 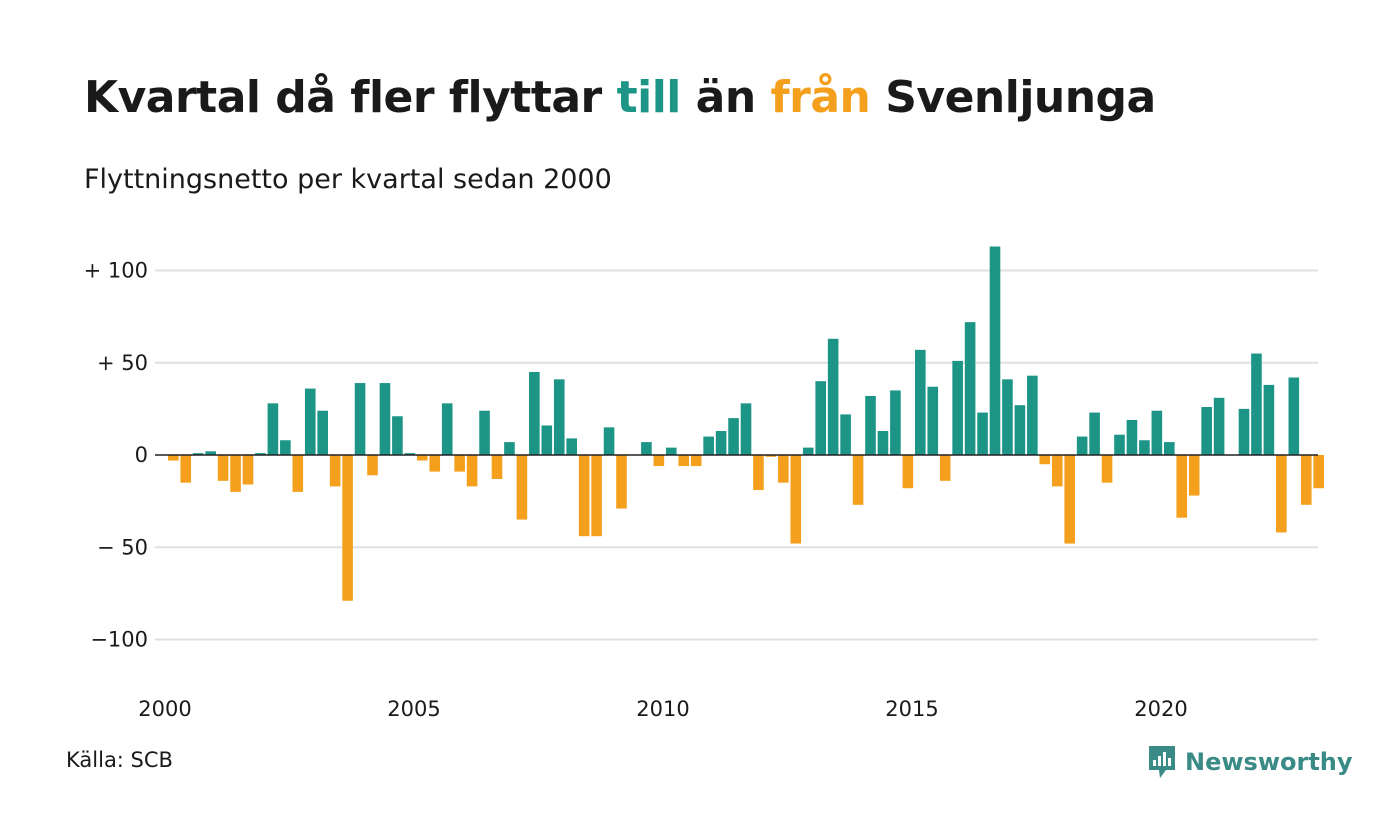 I want to click on x-tick-label: 2015, so click(x=911, y=709).